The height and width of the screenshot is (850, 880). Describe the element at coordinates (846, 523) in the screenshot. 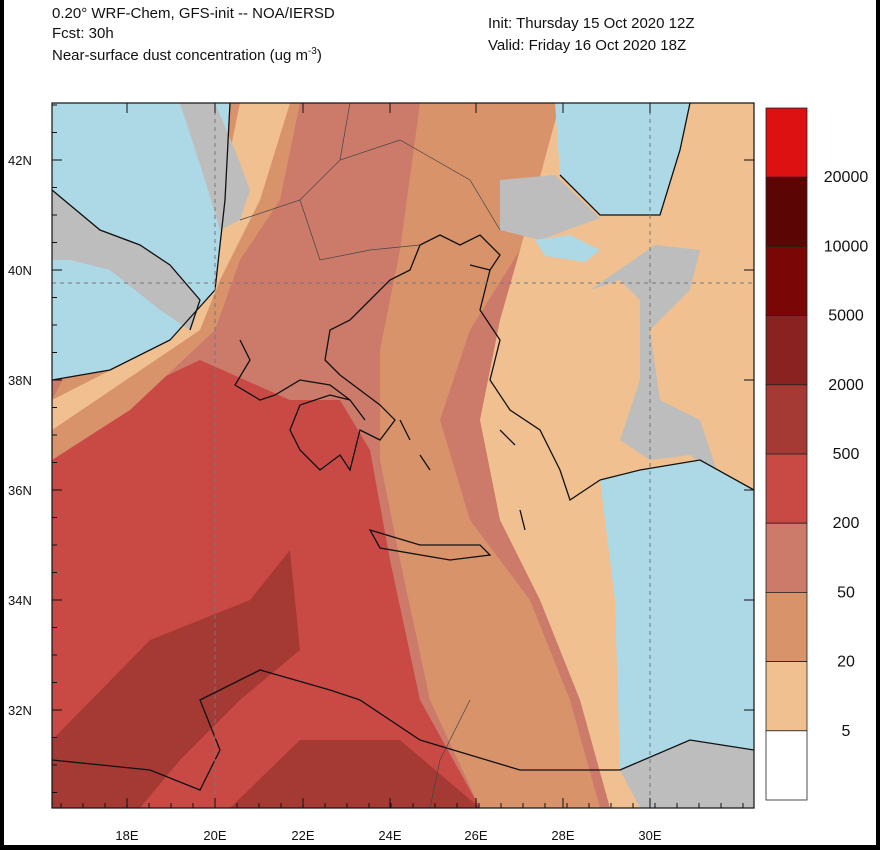

I see `colorbar-label: 200` at that location.